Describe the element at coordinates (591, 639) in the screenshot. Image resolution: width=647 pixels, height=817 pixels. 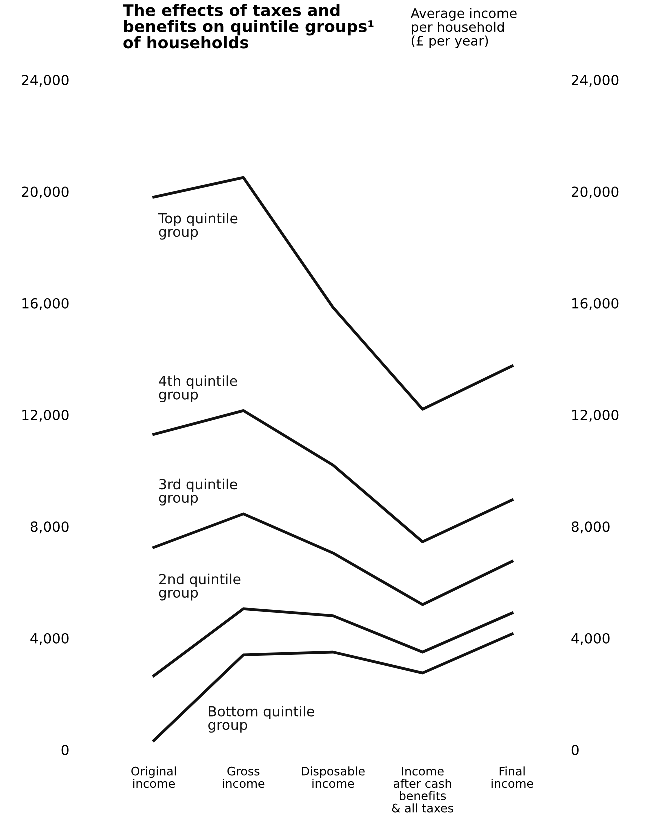
I see `y2-tick-label: 4,000` at that location.